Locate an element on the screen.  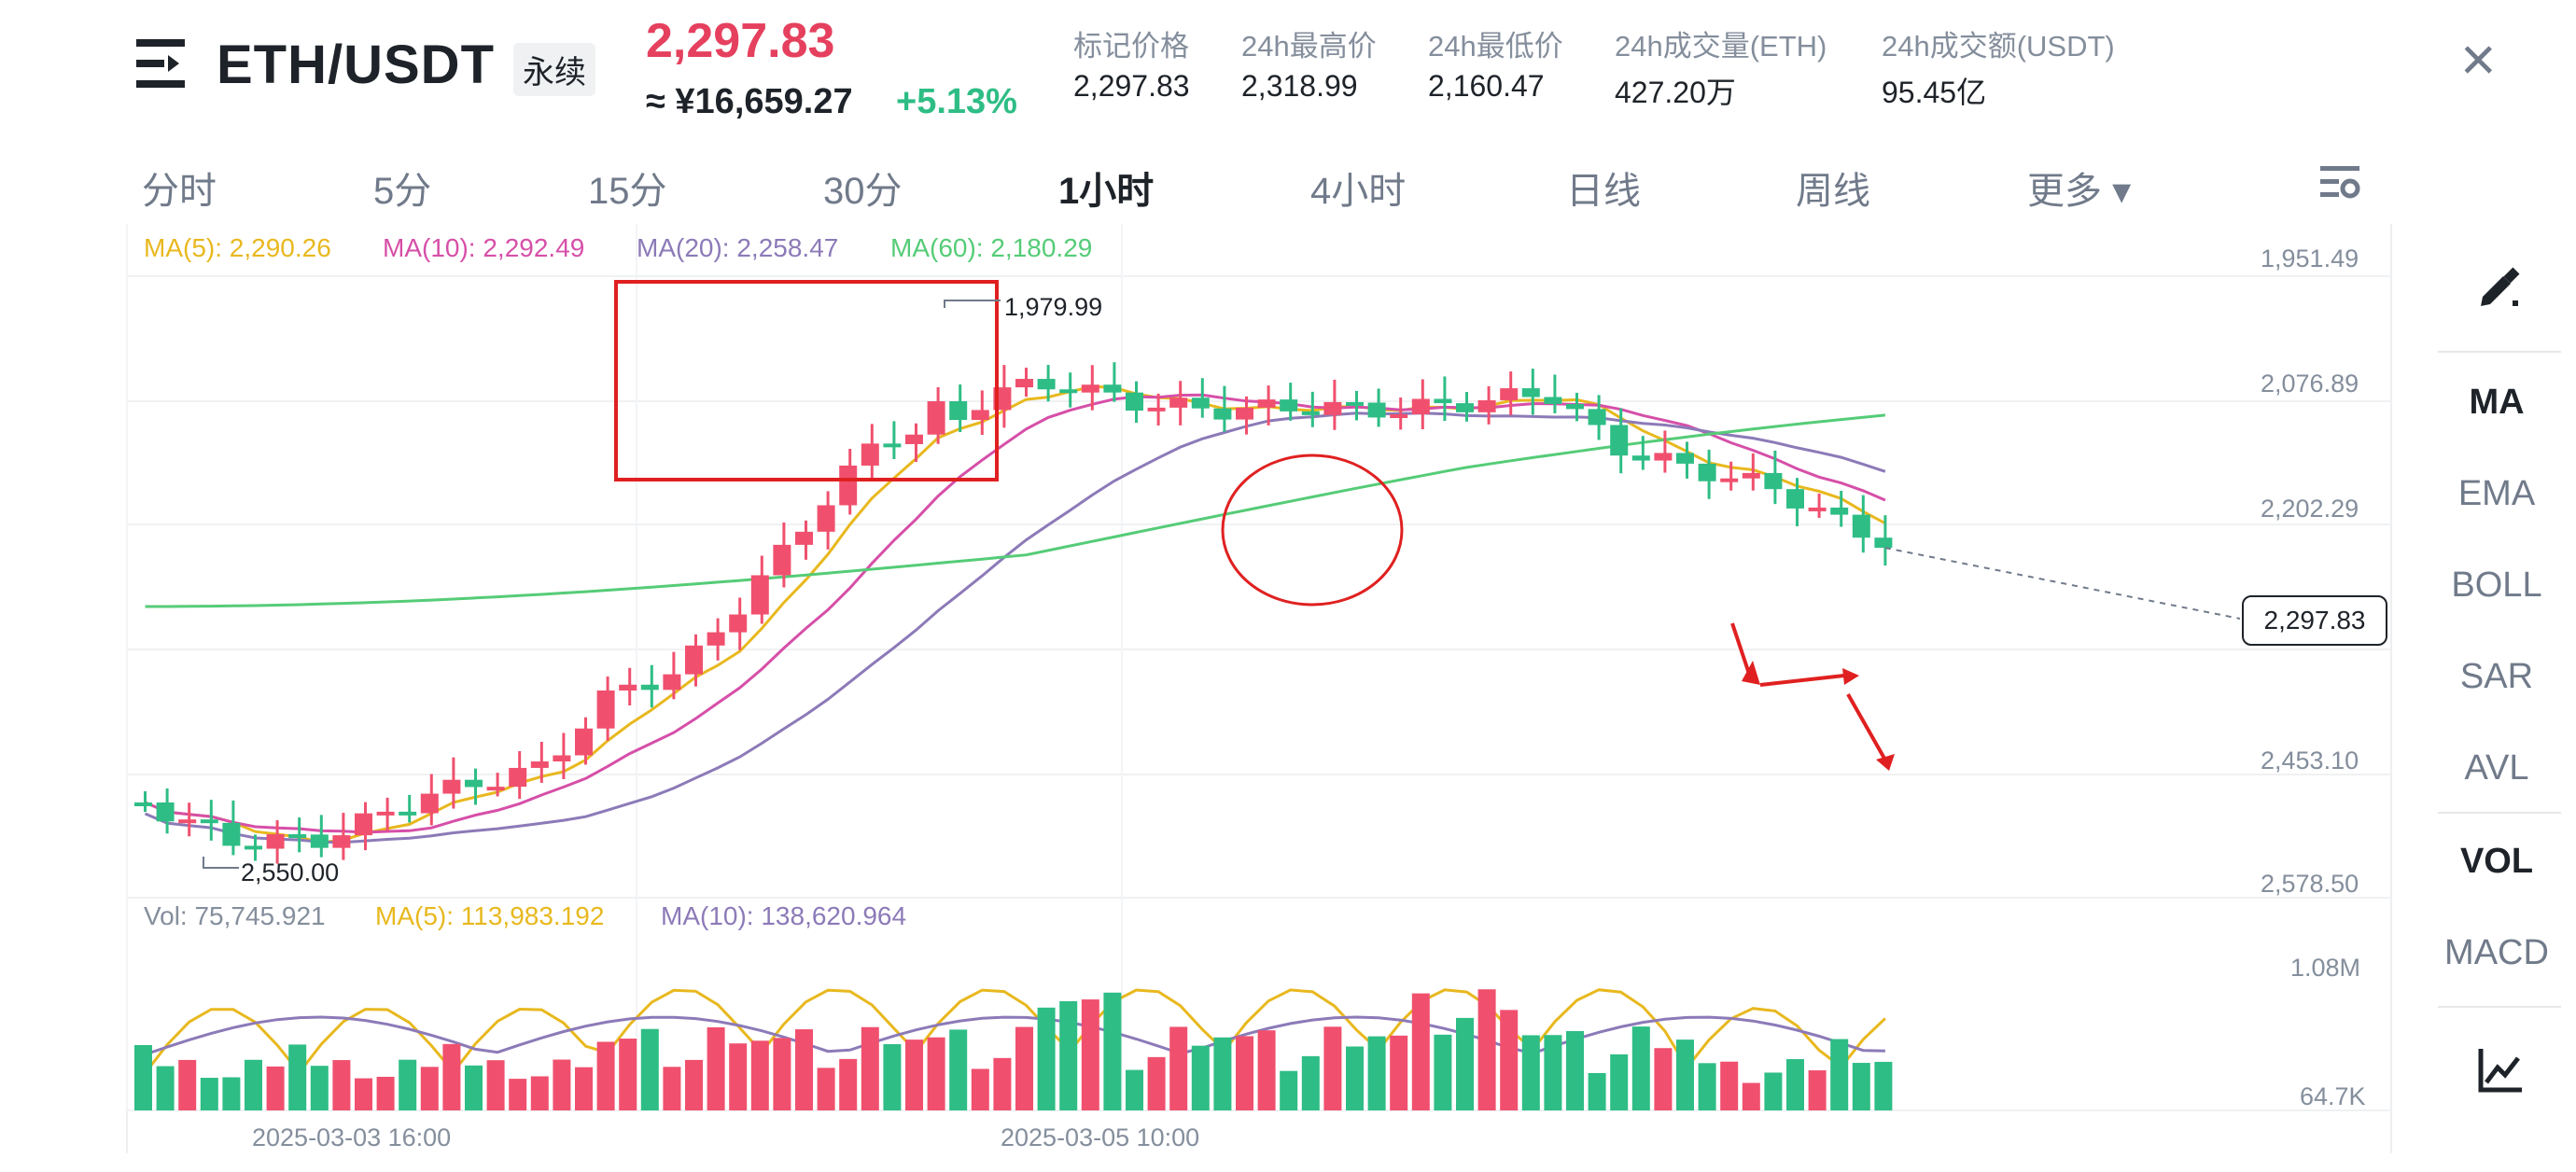
tab-daily: 日线 is located at coordinates (1603, 191).